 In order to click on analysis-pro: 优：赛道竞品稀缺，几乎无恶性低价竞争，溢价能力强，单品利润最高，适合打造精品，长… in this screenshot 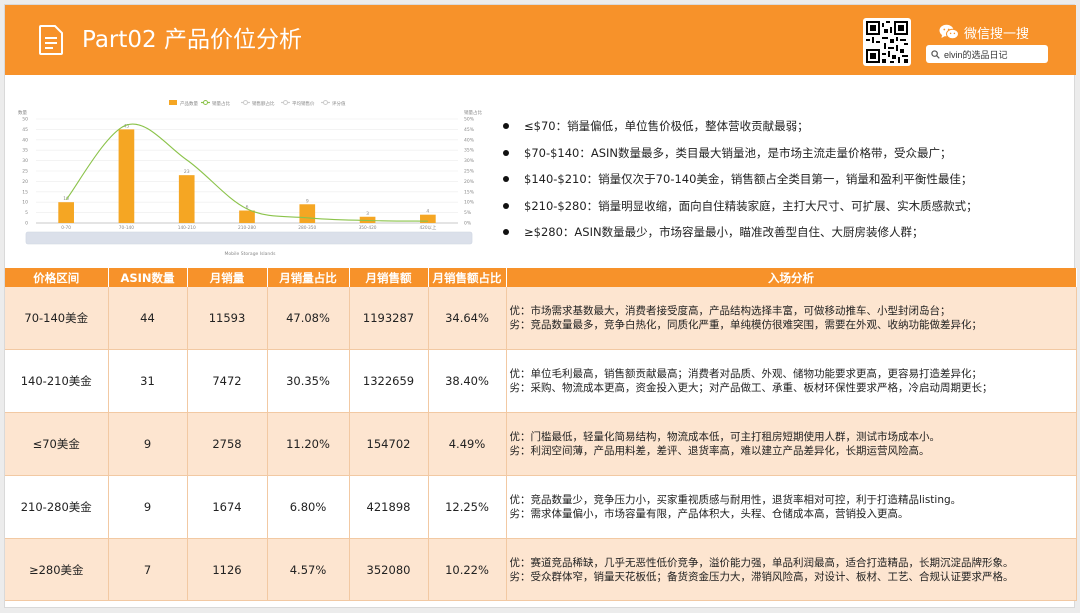, I will do `click(761, 562)`.